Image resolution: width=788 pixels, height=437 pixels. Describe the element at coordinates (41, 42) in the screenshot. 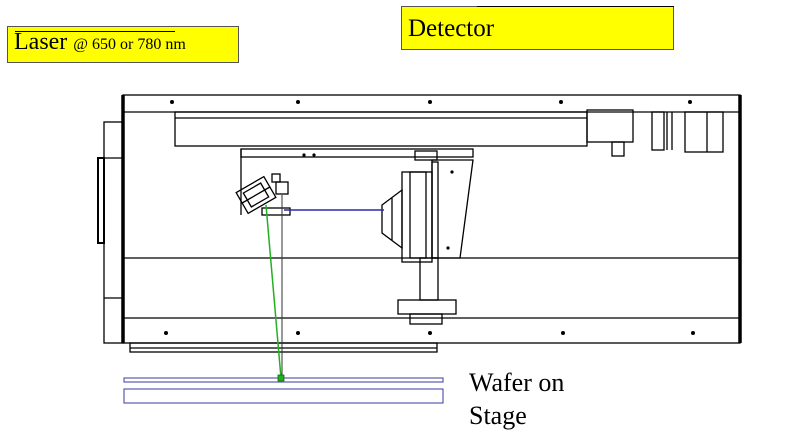

I see `laser-label: Laser` at that location.